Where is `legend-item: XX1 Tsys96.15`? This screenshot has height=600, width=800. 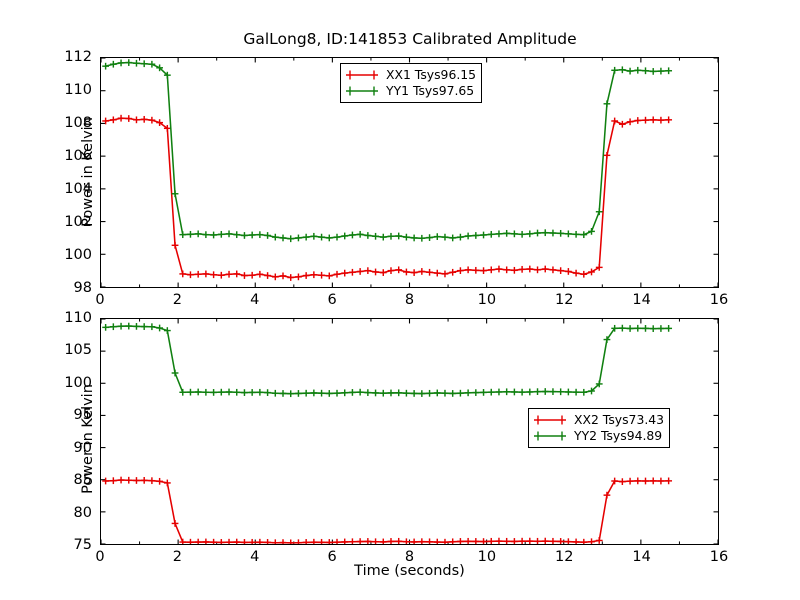
legend-item: XX1 Tsys96.15 is located at coordinates (410, 75).